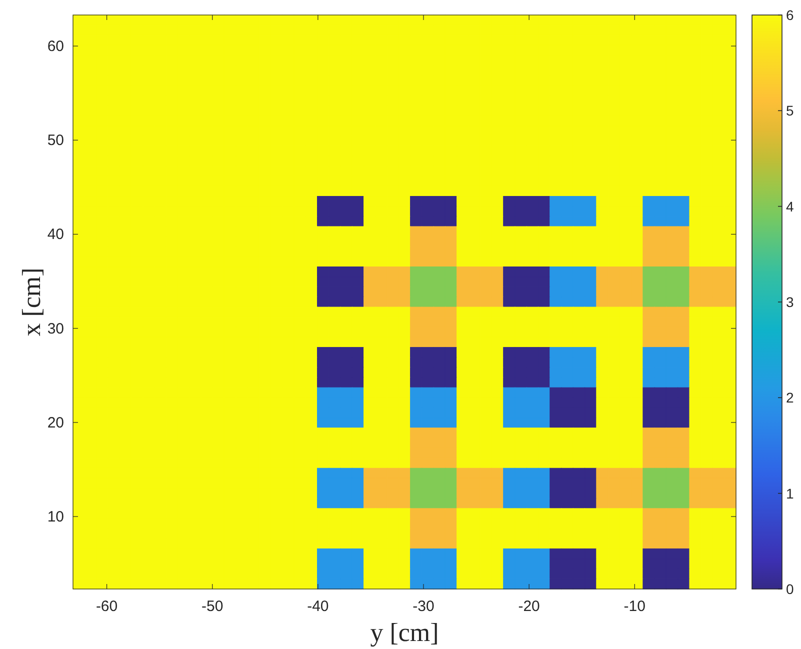 The width and height of the screenshot is (801, 649). What do you see at coordinates (529, 606) in the screenshot?
I see `x-tick-label: -20` at bounding box center [529, 606].